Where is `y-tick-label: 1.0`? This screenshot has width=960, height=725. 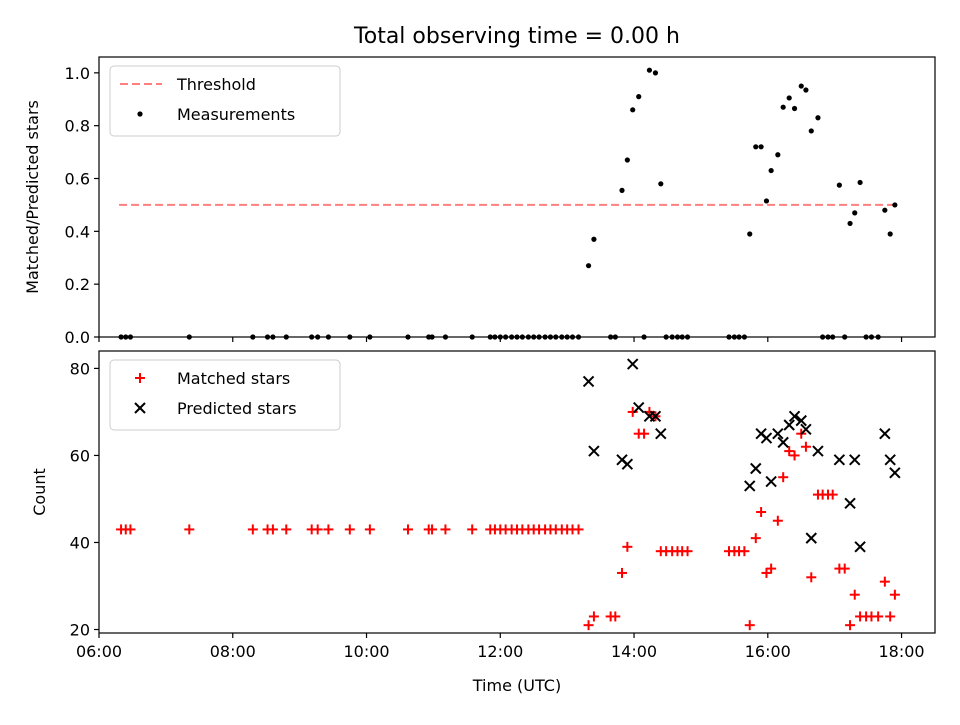 y-tick-label: 1.0 is located at coordinates (77, 73).